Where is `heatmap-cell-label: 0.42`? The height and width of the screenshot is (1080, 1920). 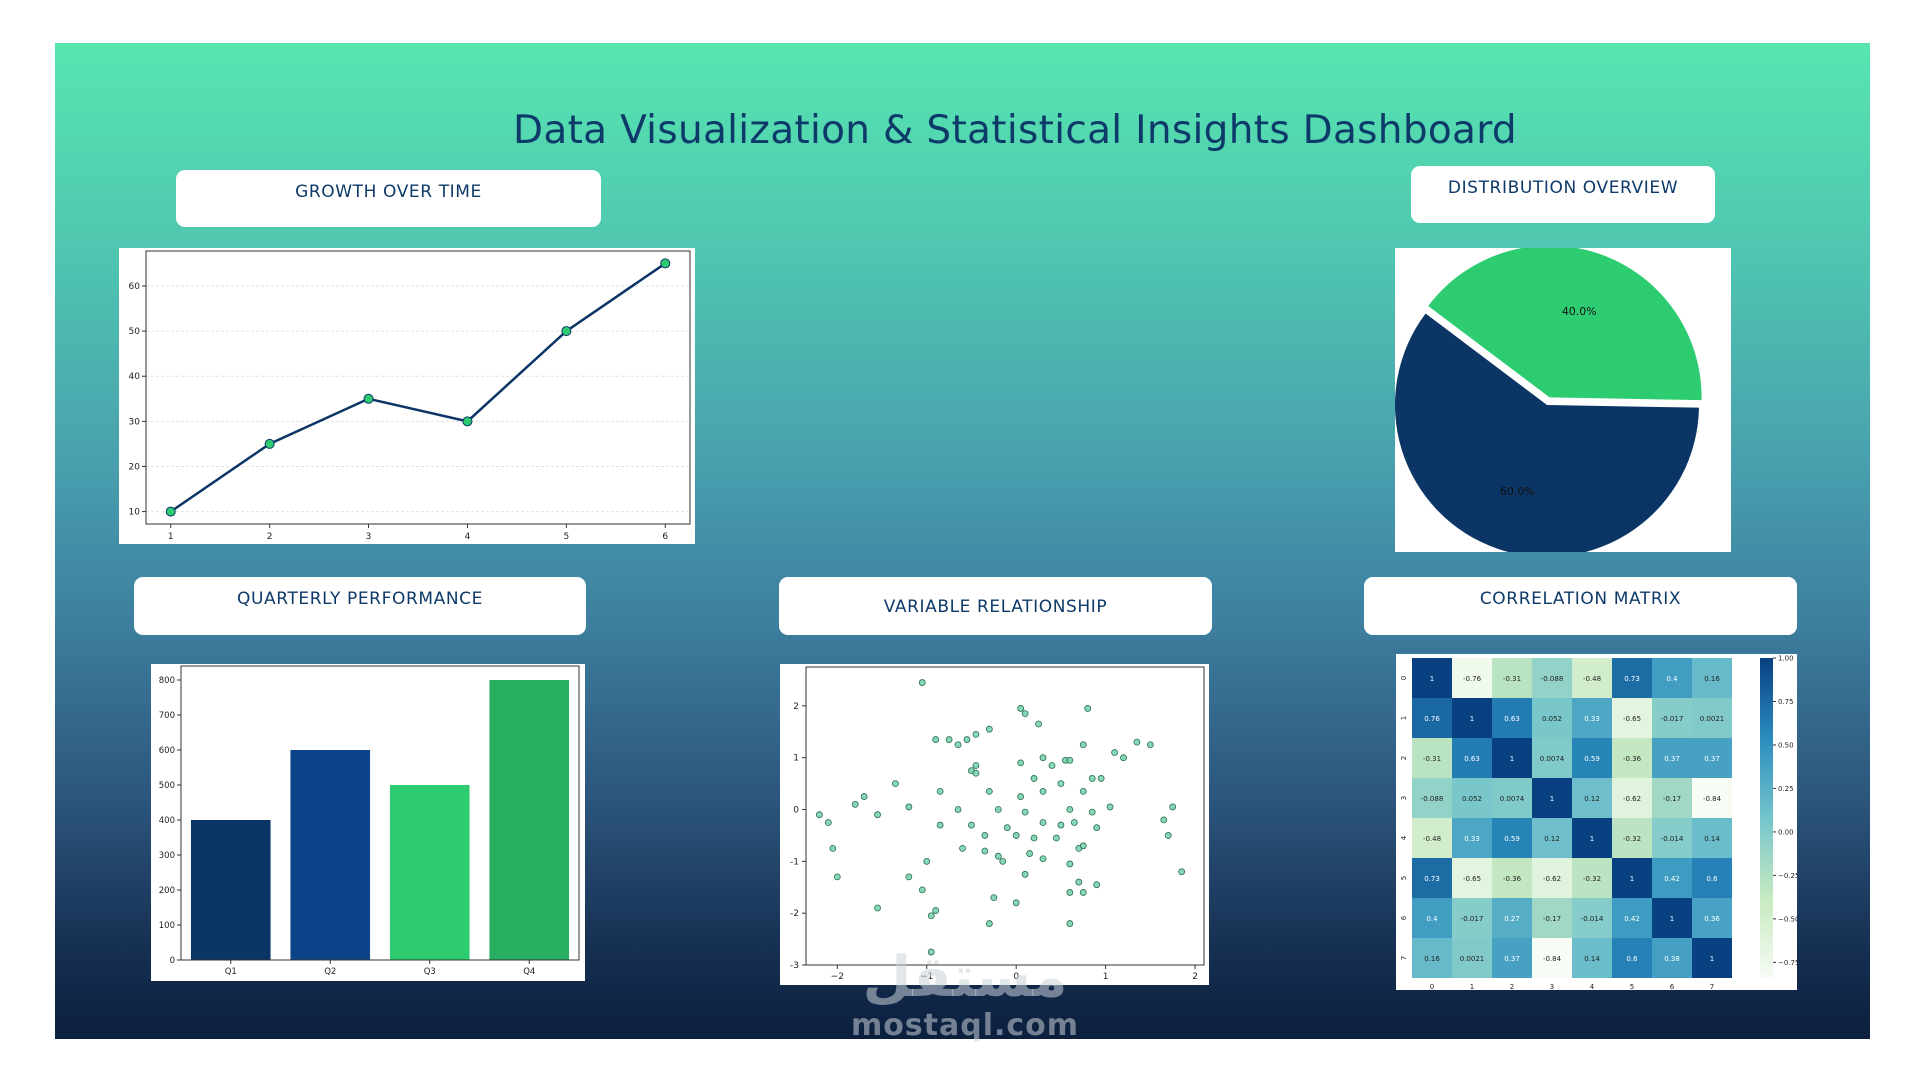 heatmap-cell-label: 0.42 is located at coordinates (1672, 879).